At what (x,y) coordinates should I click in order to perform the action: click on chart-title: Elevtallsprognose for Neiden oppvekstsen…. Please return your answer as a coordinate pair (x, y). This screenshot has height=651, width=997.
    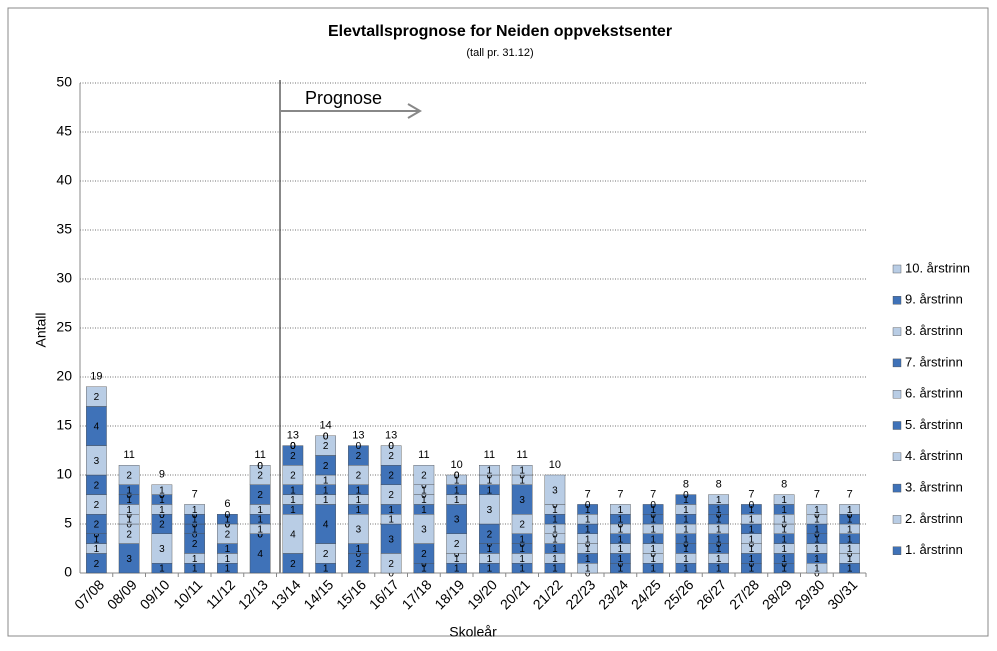
    Looking at the image, I should click on (500, 31).